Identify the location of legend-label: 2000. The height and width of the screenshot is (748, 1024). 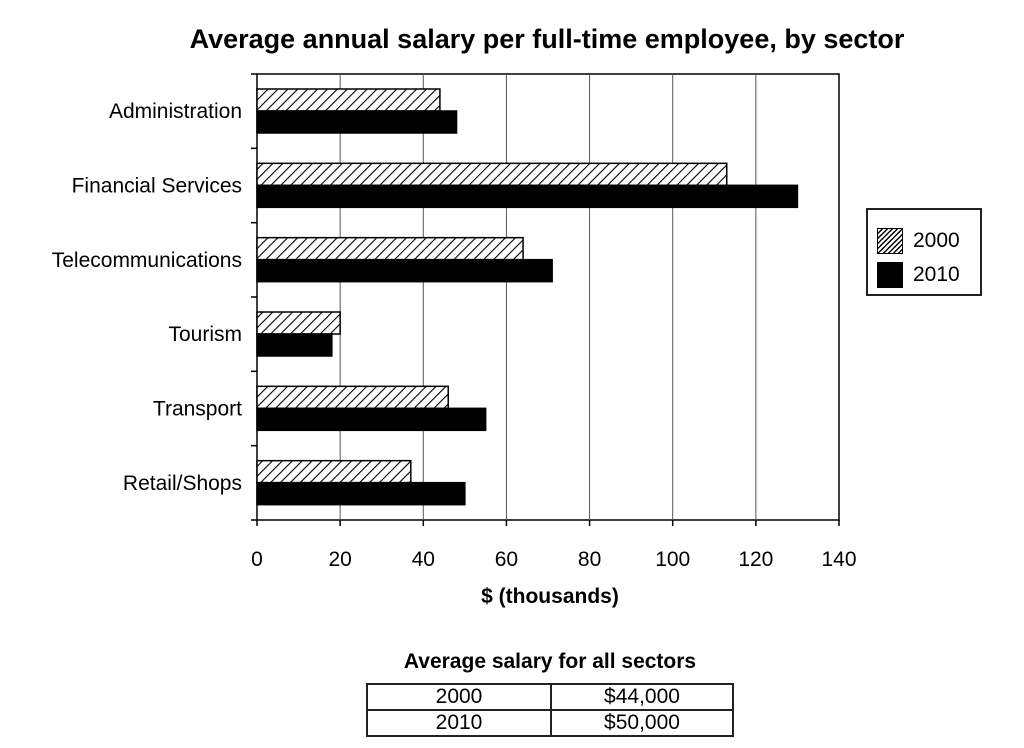
(936, 240).